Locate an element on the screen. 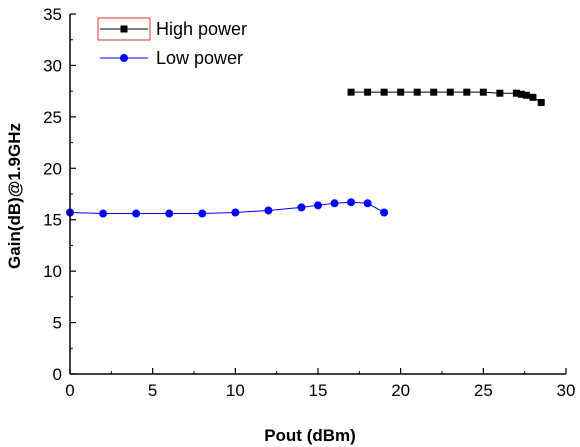  x-tick-label: 15 is located at coordinates (318, 390).